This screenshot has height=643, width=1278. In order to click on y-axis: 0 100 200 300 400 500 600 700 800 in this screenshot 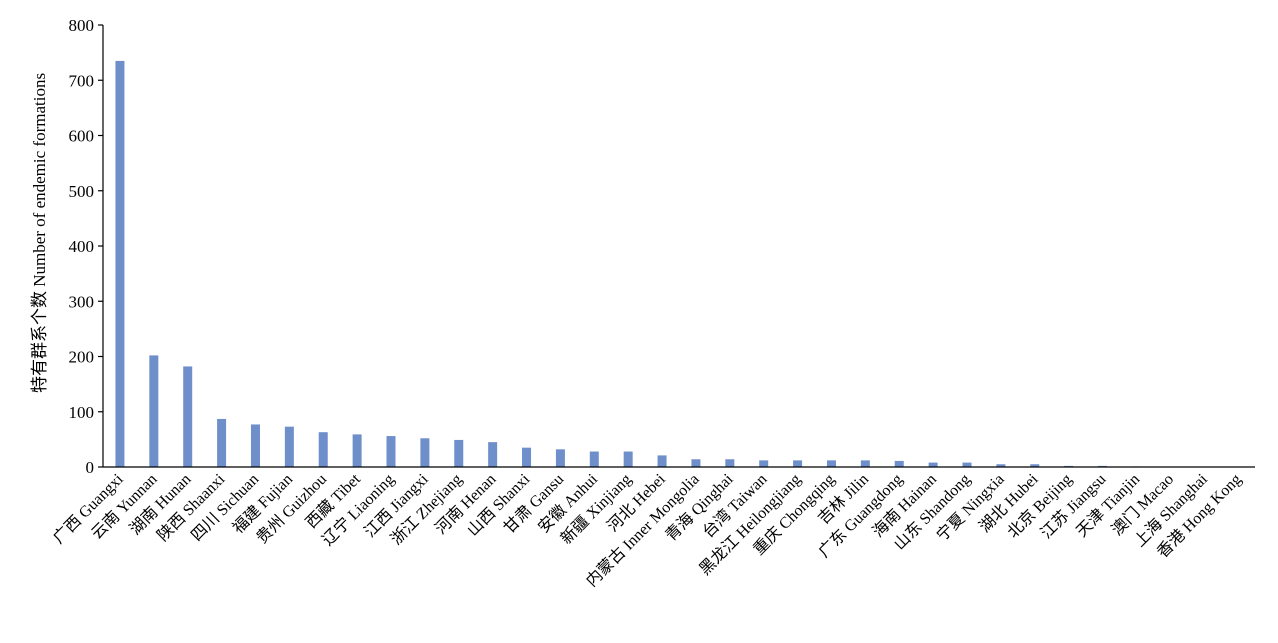, I will do `click(86, 246)`.